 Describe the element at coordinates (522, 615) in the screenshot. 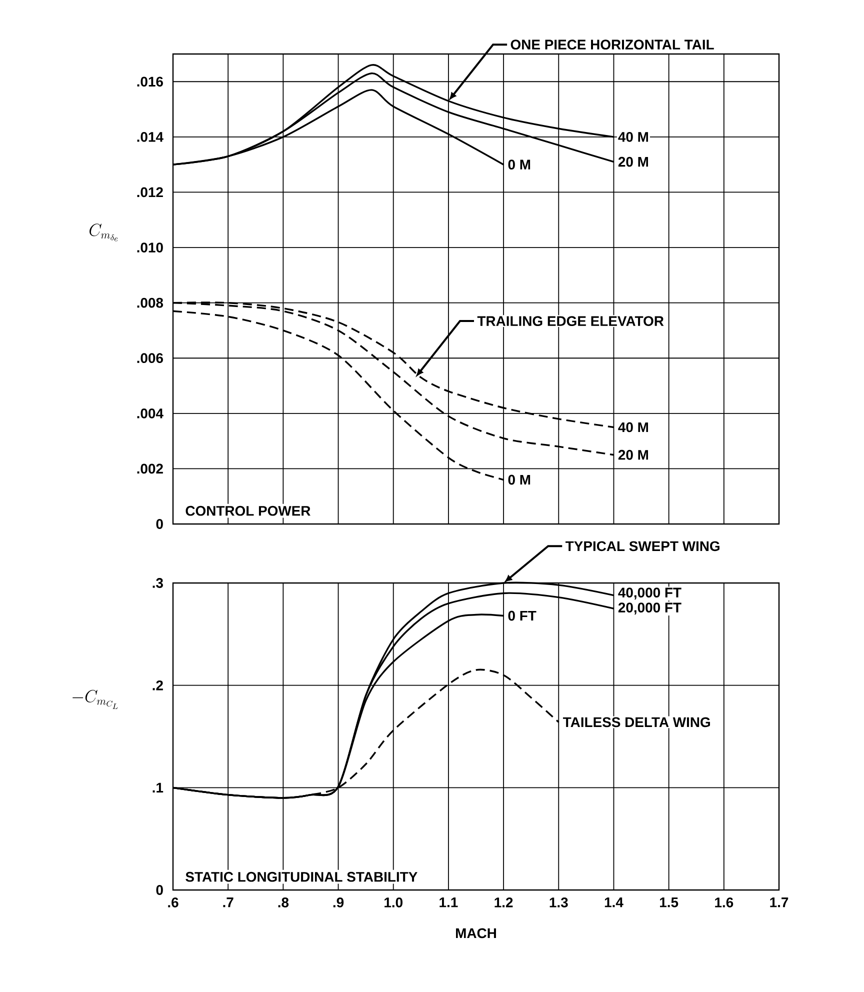

I see `series-label: 0 FT` at that location.